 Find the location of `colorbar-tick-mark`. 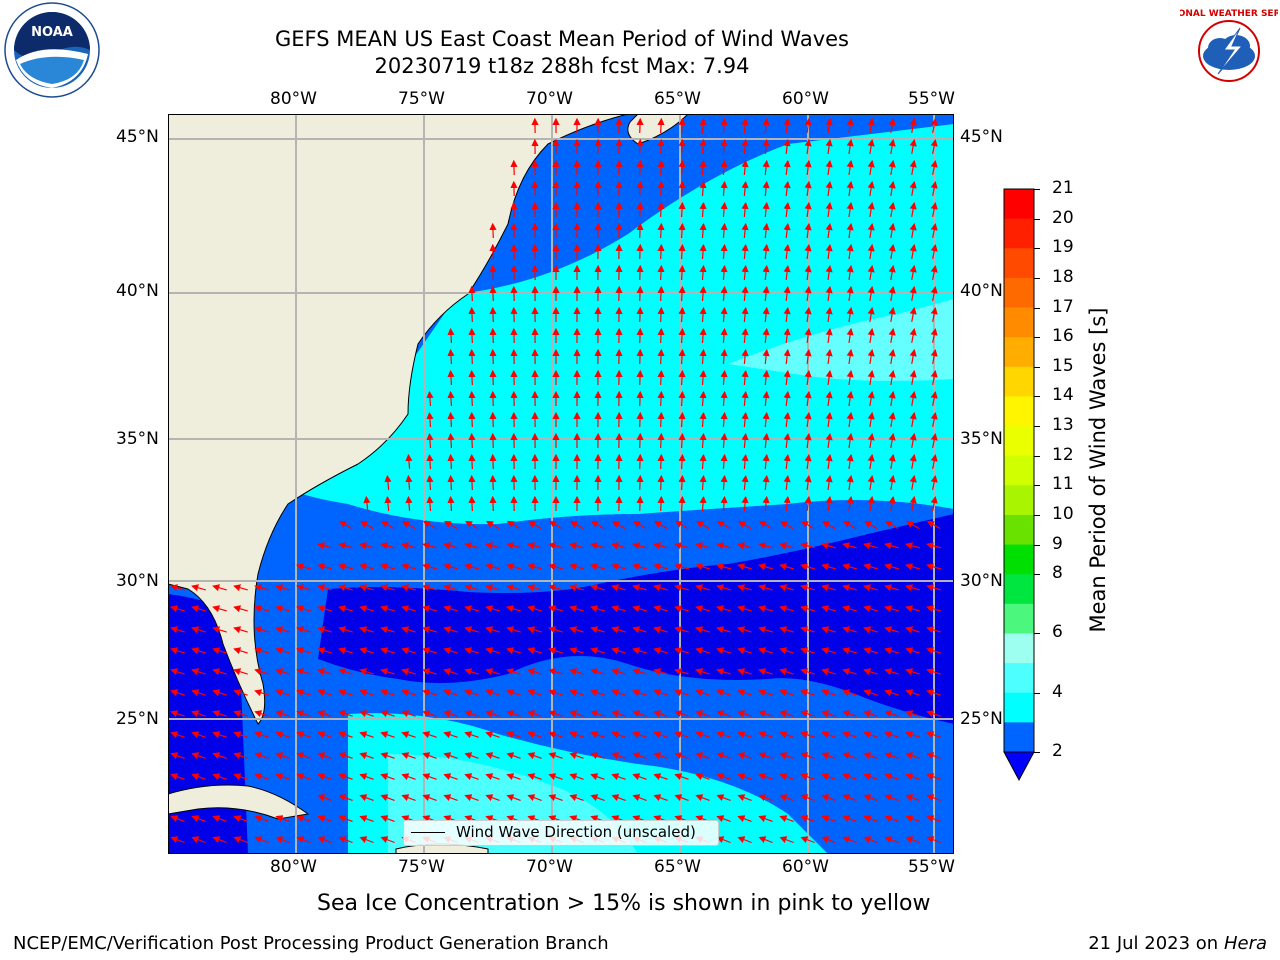

colorbar-tick-mark is located at coordinates (1037, 278).